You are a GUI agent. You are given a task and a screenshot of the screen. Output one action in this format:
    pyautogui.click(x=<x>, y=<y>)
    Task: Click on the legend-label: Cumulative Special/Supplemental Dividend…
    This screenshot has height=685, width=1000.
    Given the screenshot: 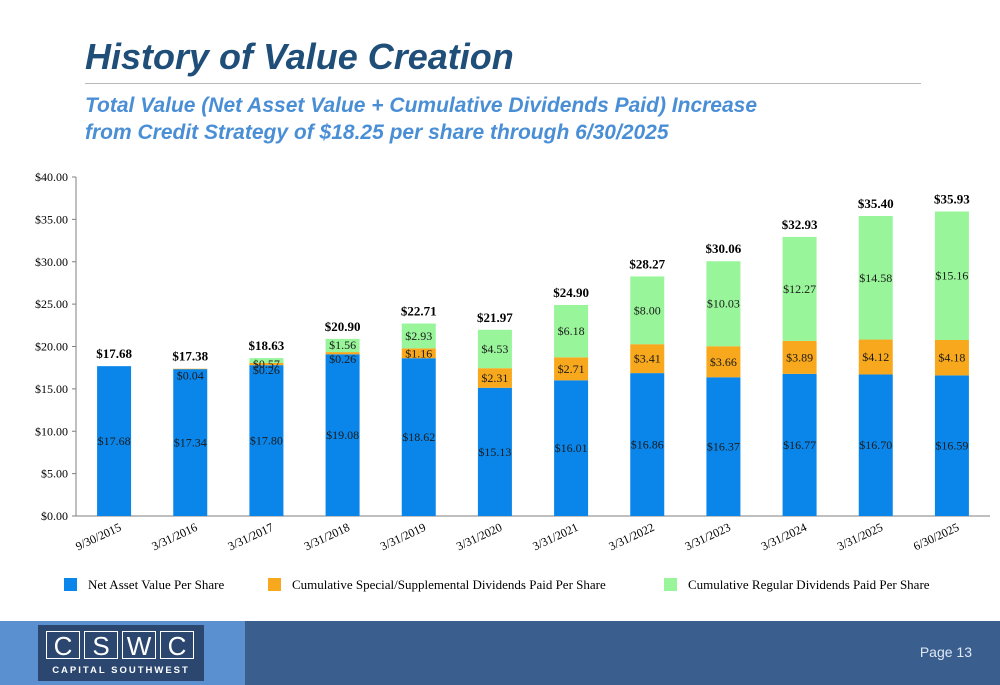 What is the action you would take?
    pyautogui.click(x=449, y=584)
    